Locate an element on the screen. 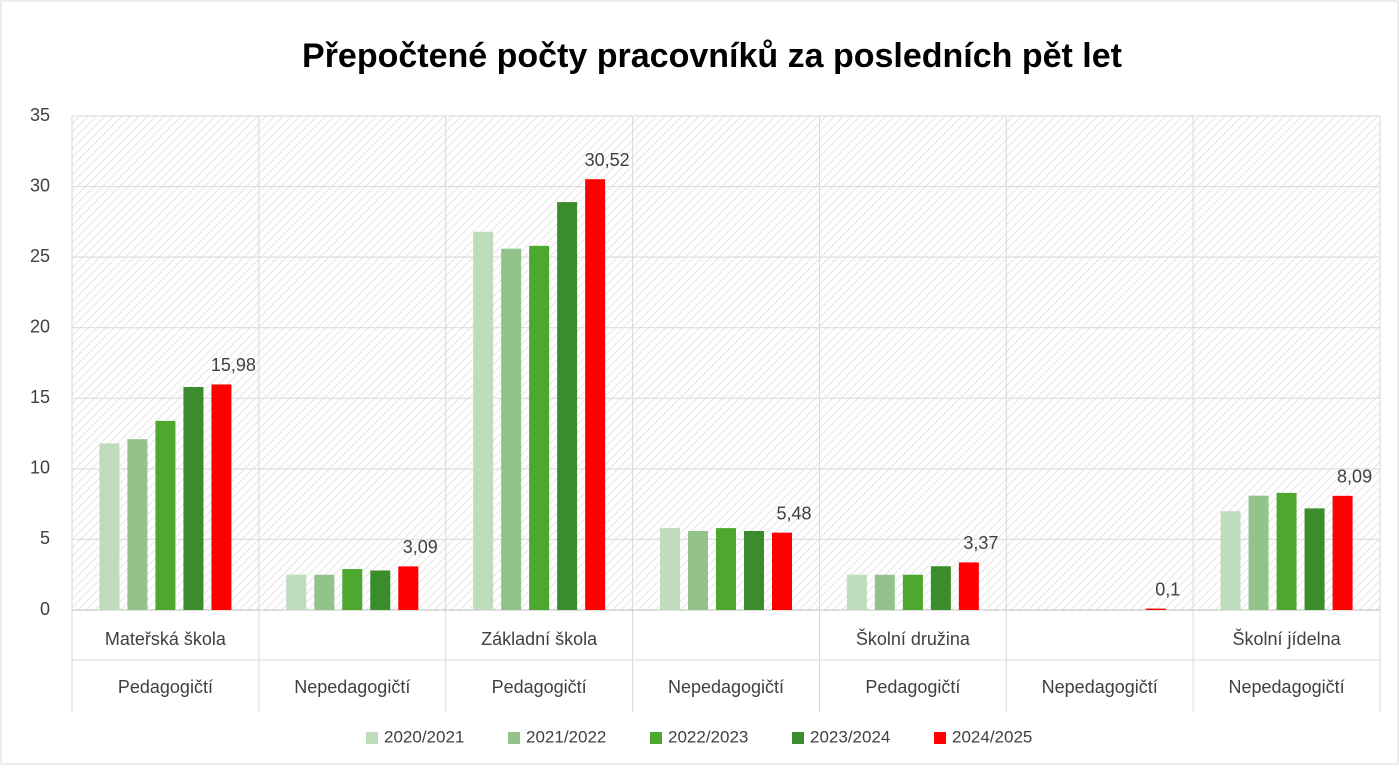 This screenshot has height=770, width=1399. y-tick-label: 10 is located at coordinates (40, 468).